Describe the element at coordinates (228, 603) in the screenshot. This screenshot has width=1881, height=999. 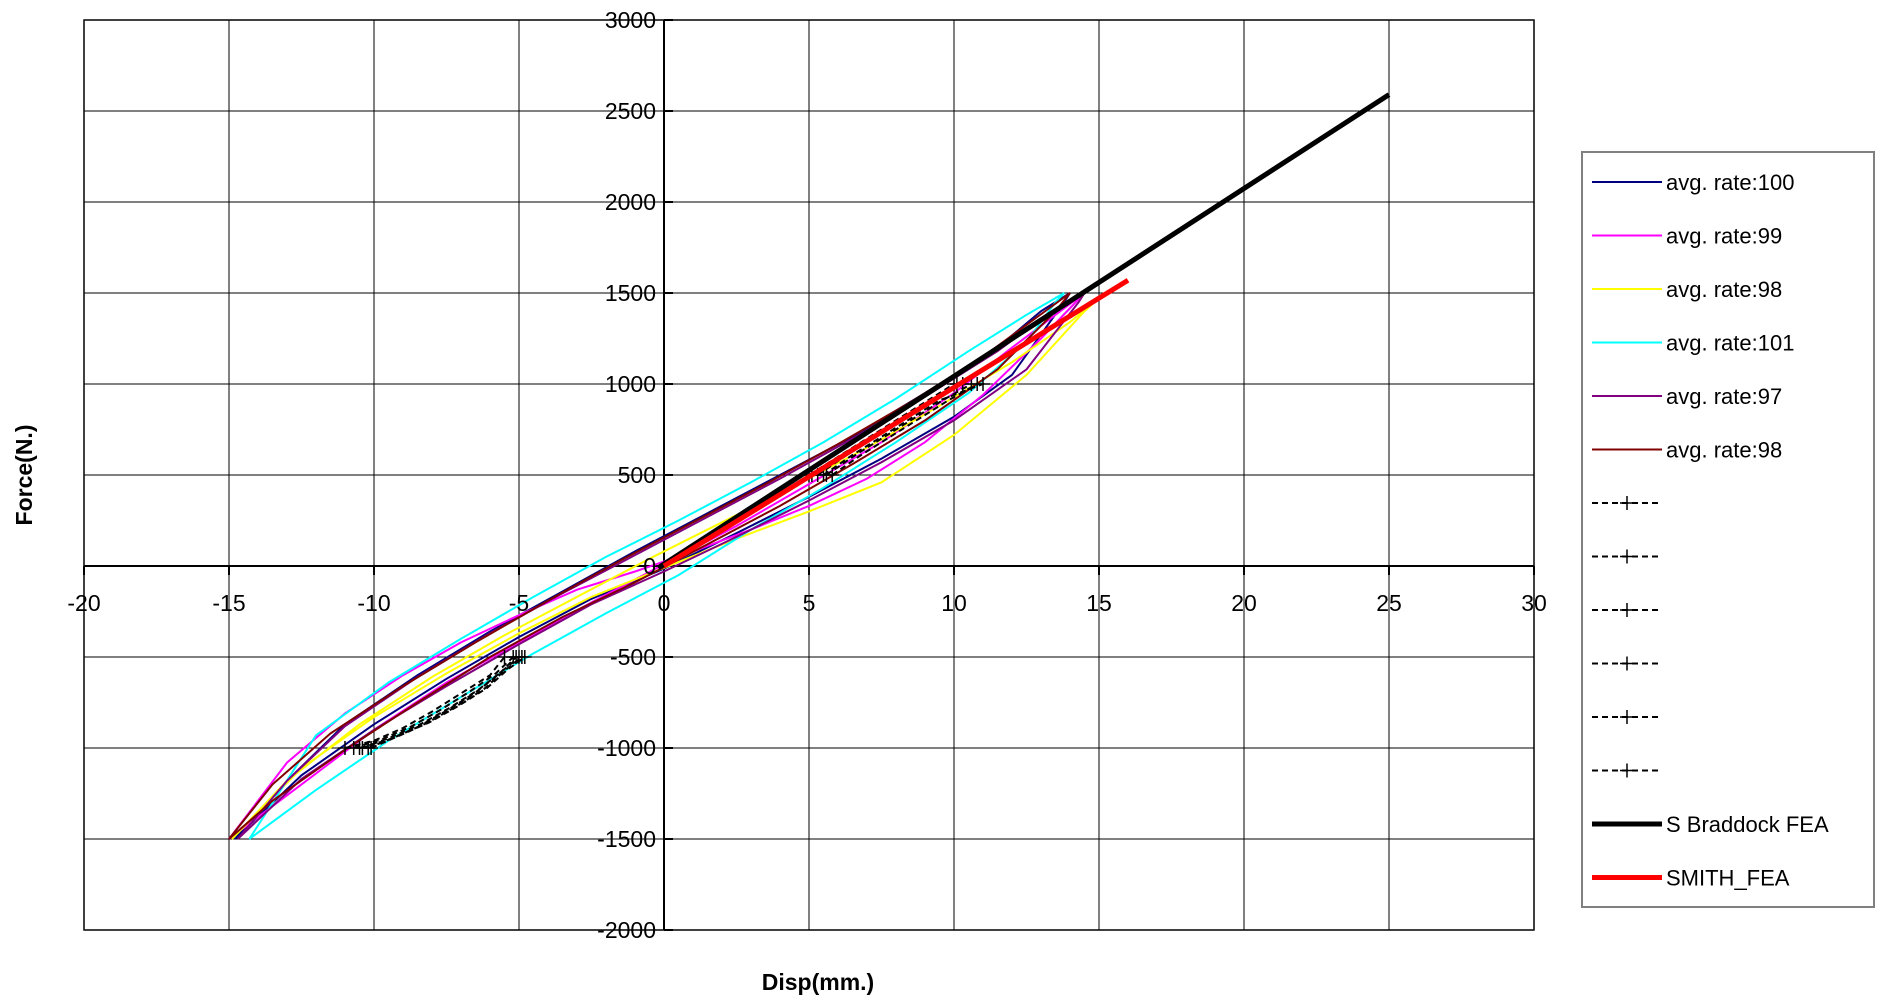
I see `x-tick-label: -15` at that location.